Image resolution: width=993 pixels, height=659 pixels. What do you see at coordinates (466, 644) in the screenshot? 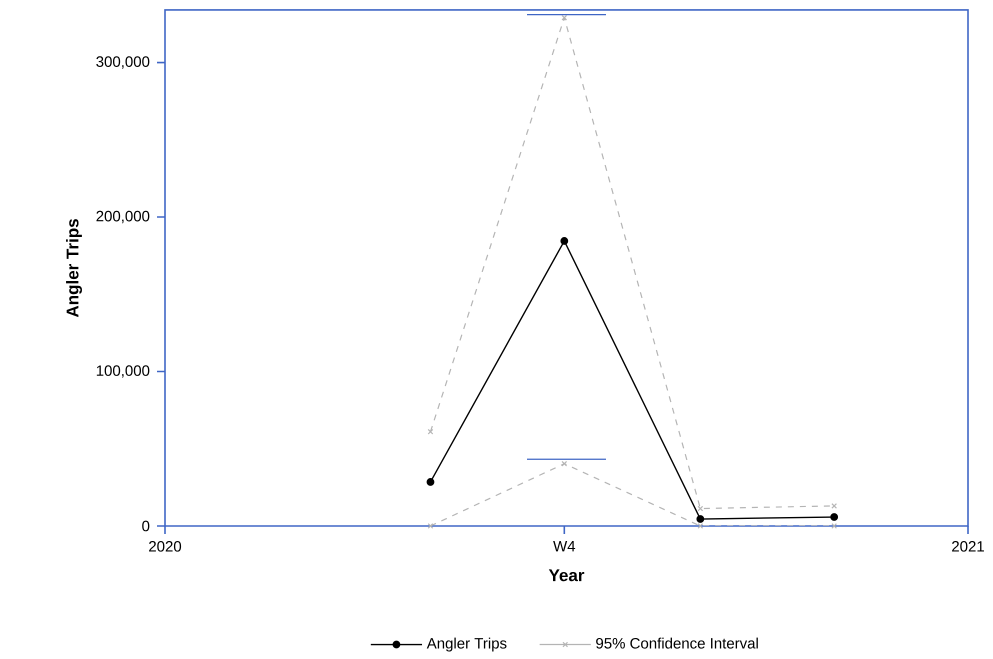
I see `legend-label: Angler Trips` at bounding box center [466, 644].